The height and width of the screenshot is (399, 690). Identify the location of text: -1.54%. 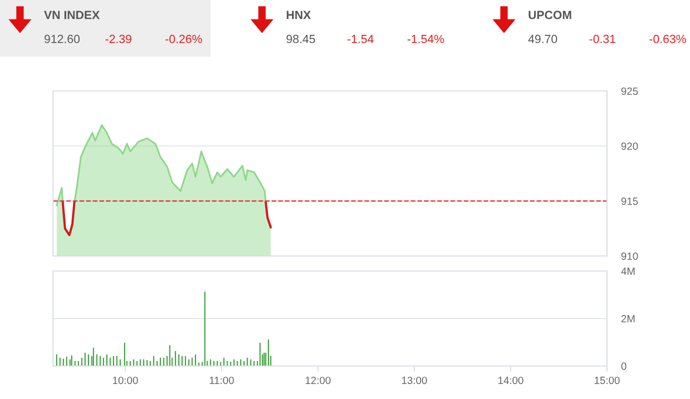
(426, 39).